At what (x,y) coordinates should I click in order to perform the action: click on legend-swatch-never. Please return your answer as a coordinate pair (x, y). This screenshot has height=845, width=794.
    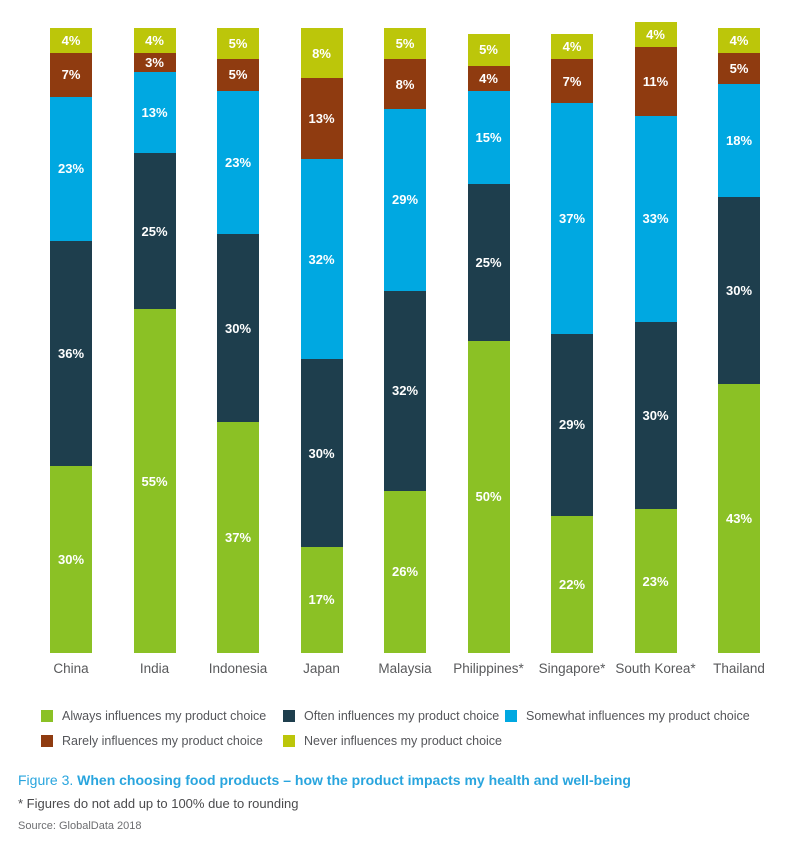
    Looking at the image, I should click on (289, 740).